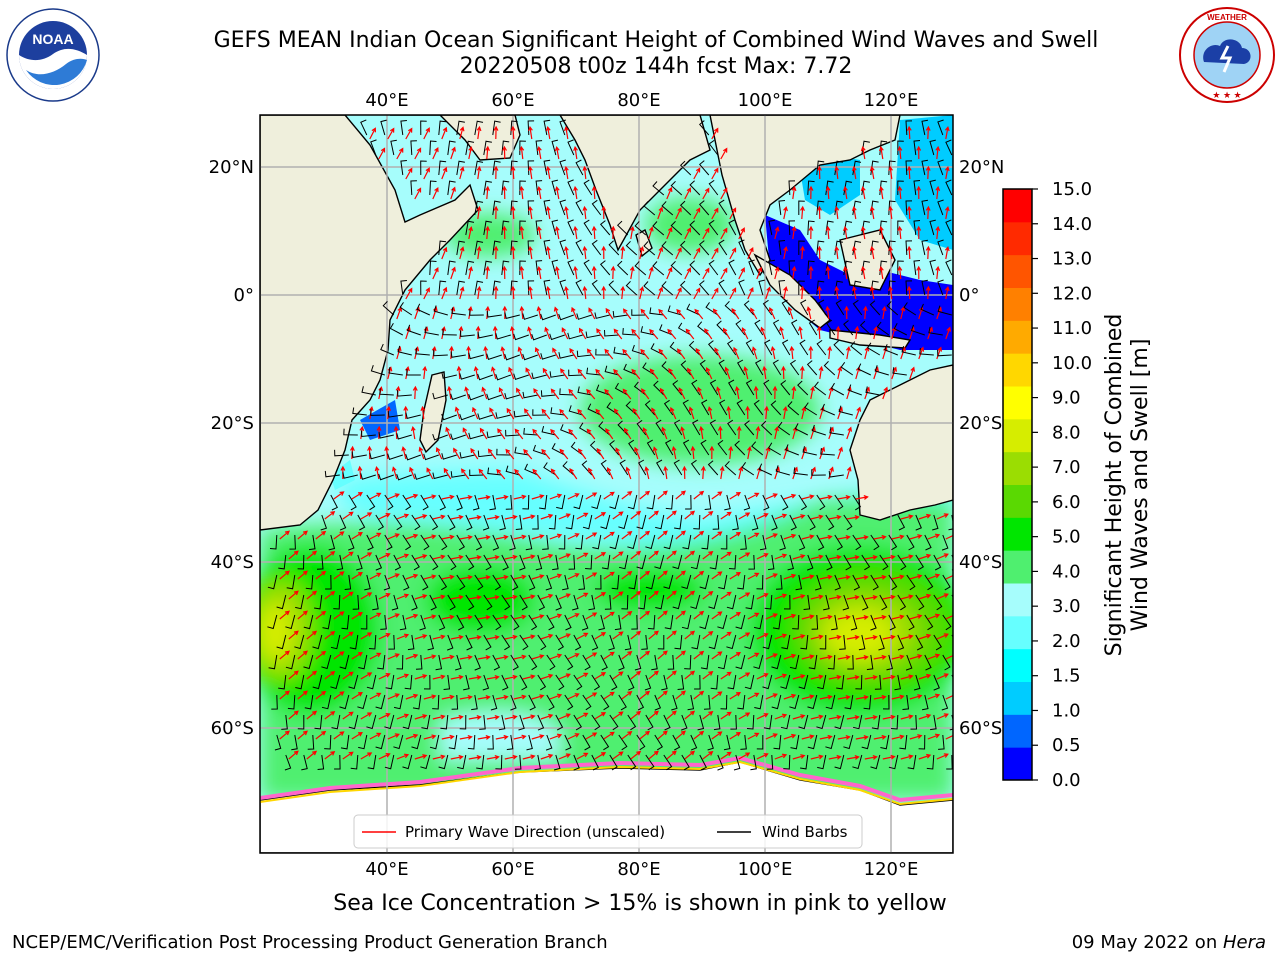  Describe the element at coordinates (1066, 502) in the screenshot. I see `colorbar-tick-label: 6.0` at that location.